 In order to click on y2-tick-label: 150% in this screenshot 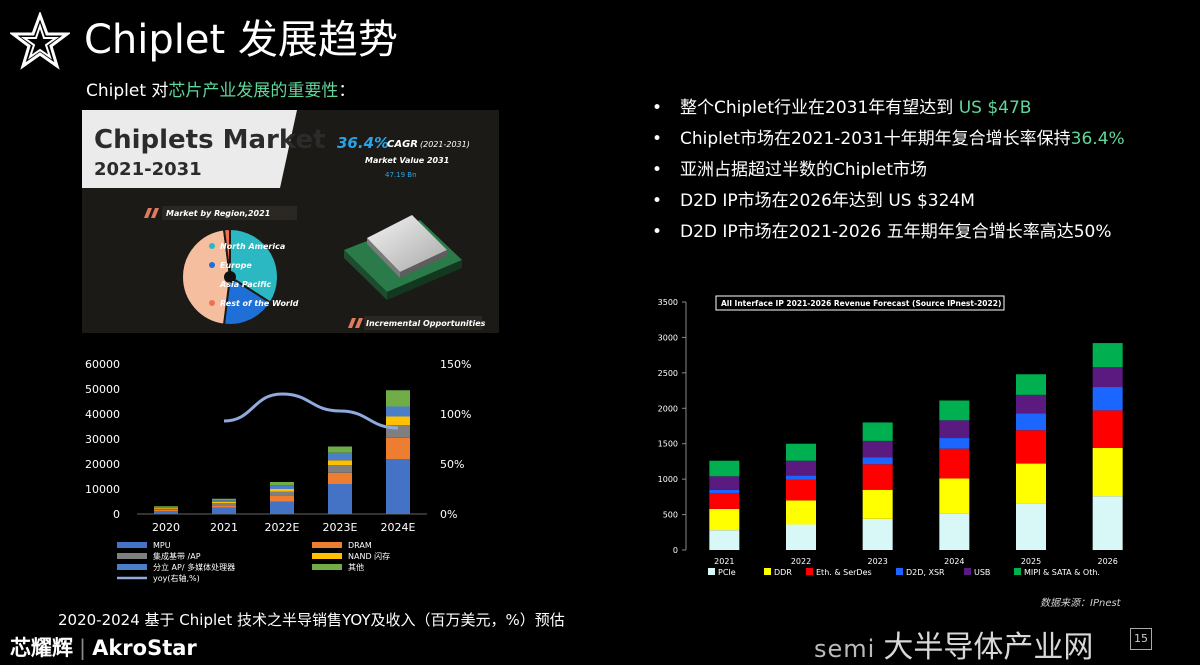, I will do `click(455, 364)`.